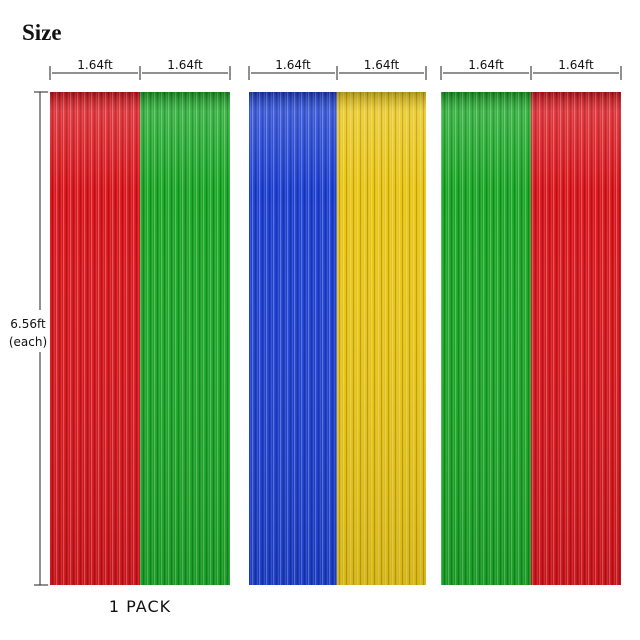 The image size is (640, 640). I want to click on height-note: (each), so click(28, 342).